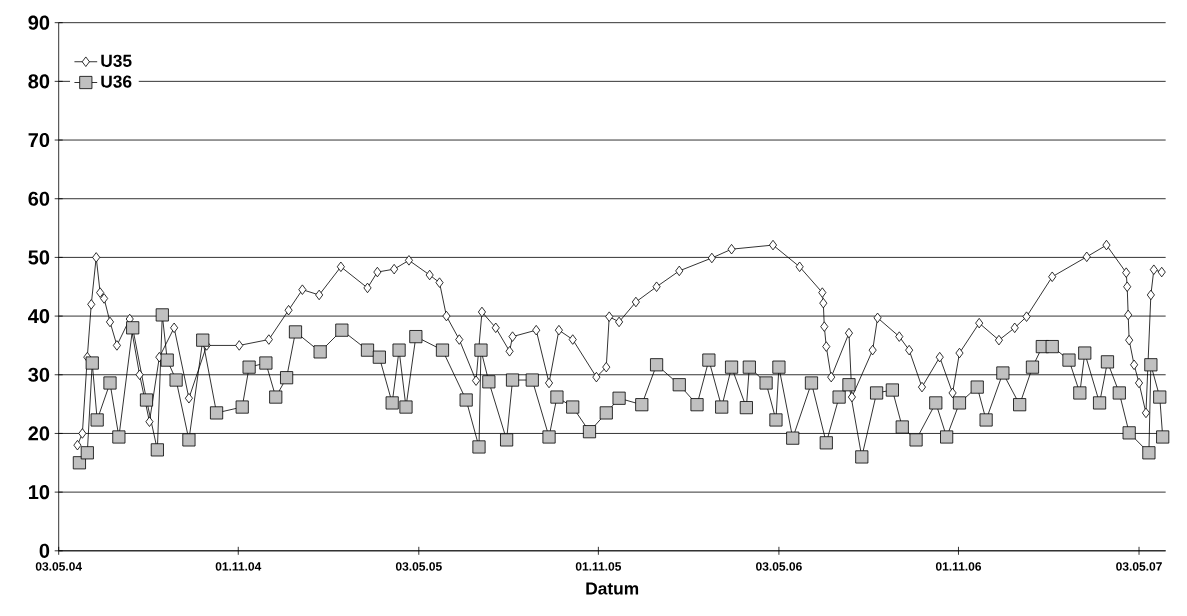  Describe the element at coordinates (1139, 566) in the screenshot. I see `x-tick-label: 03.05.07` at that location.